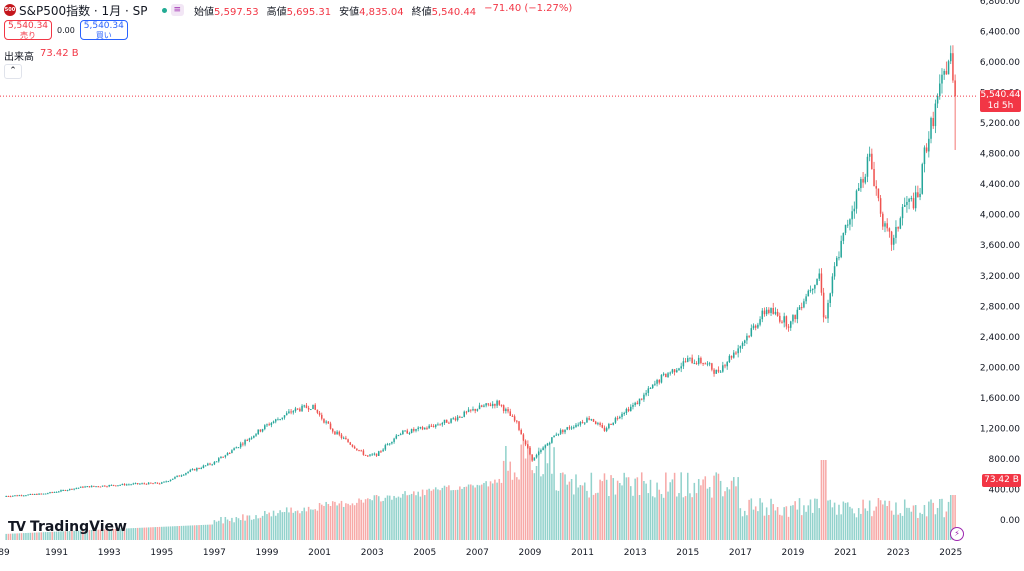  What do you see at coordinates (103, 30) in the screenshot?
I see `buy-button: 5,540.34 買い` at bounding box center [103, 30].